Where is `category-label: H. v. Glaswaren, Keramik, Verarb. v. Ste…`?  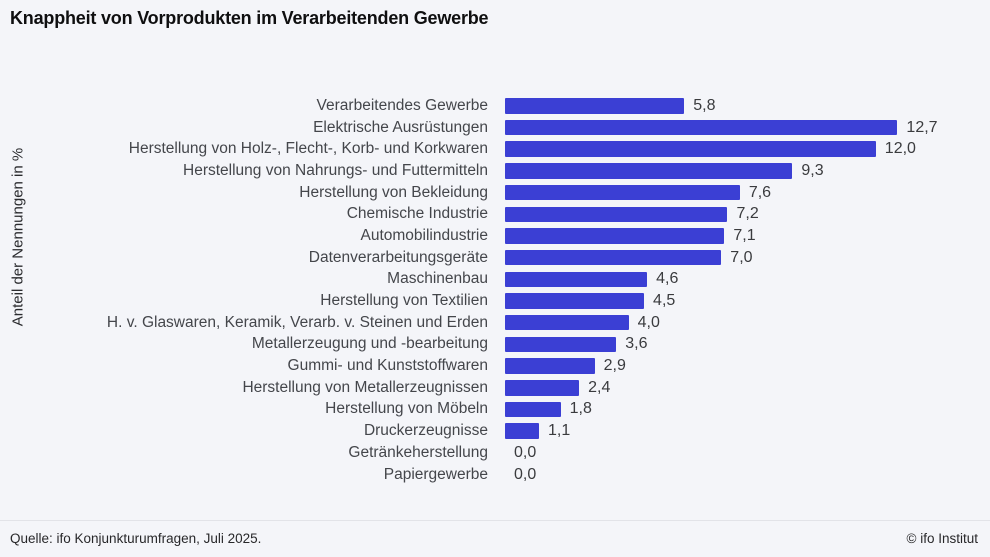
category-label: H. v. Glaswaren, Keramik, Verarb. v. Ste… is located at coordinates (297, 322).